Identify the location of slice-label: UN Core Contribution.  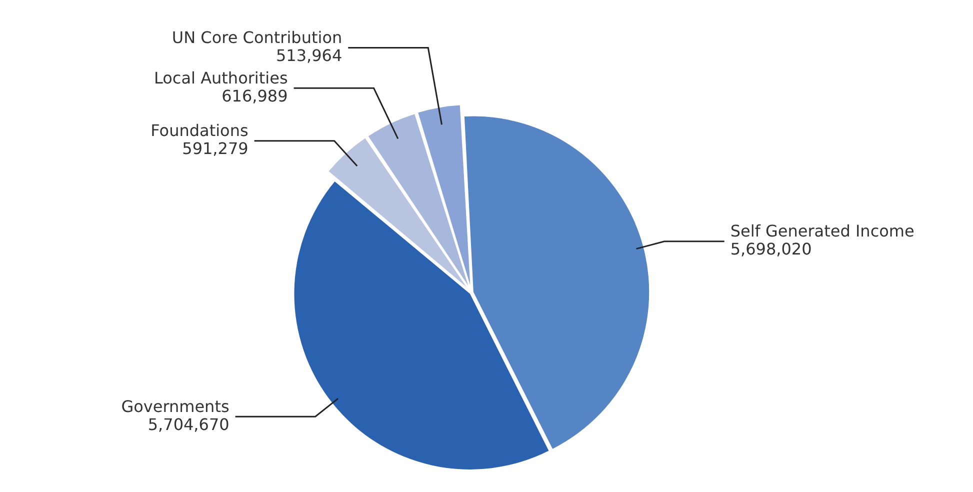
(257, 37).